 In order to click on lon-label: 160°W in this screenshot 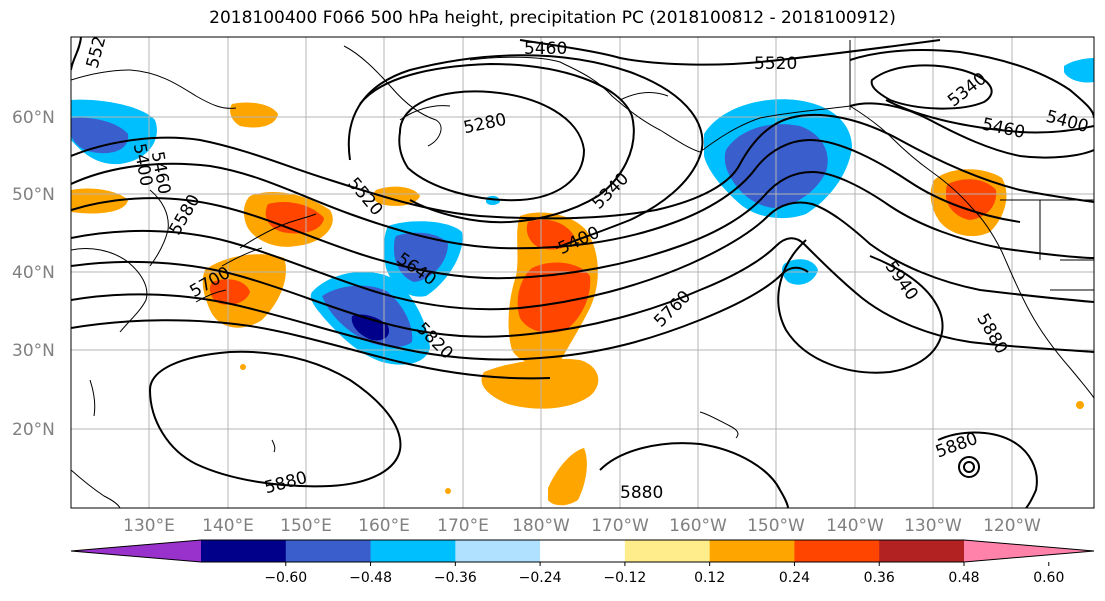, I will do `click(698, 526)`.